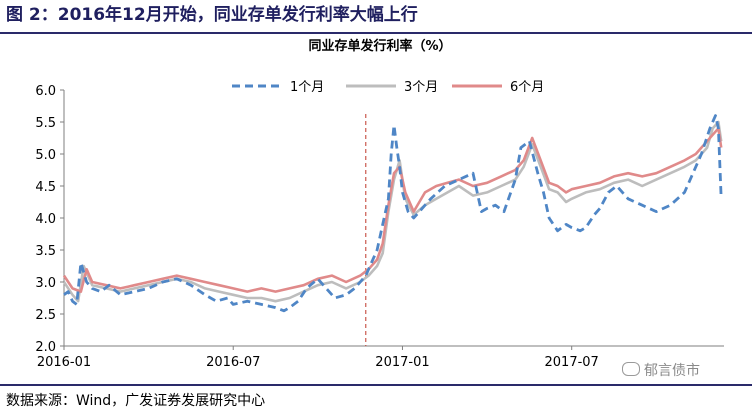 The width and height of the screenshot is (752, 412). I want to click on figure-title: 图 2：2016年12月开始，同业存单发行利率大幅上行, so click(212, 15).